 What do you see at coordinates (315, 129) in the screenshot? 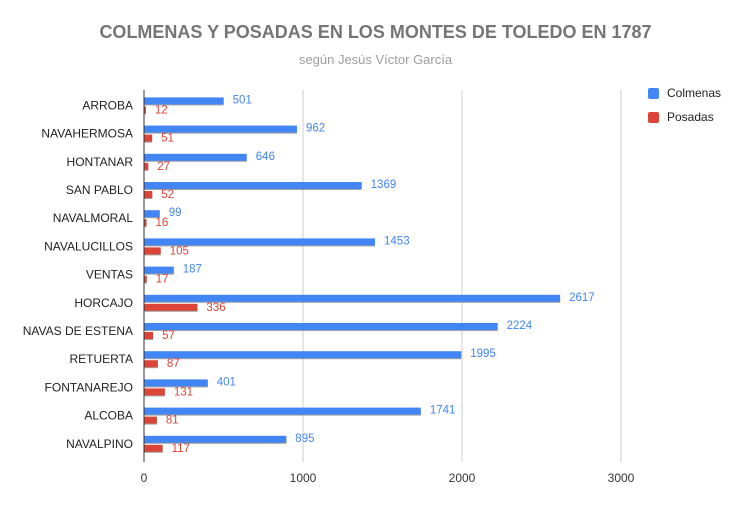
I see `data-label-colmenas: 962` at bounding box center [315, 129].